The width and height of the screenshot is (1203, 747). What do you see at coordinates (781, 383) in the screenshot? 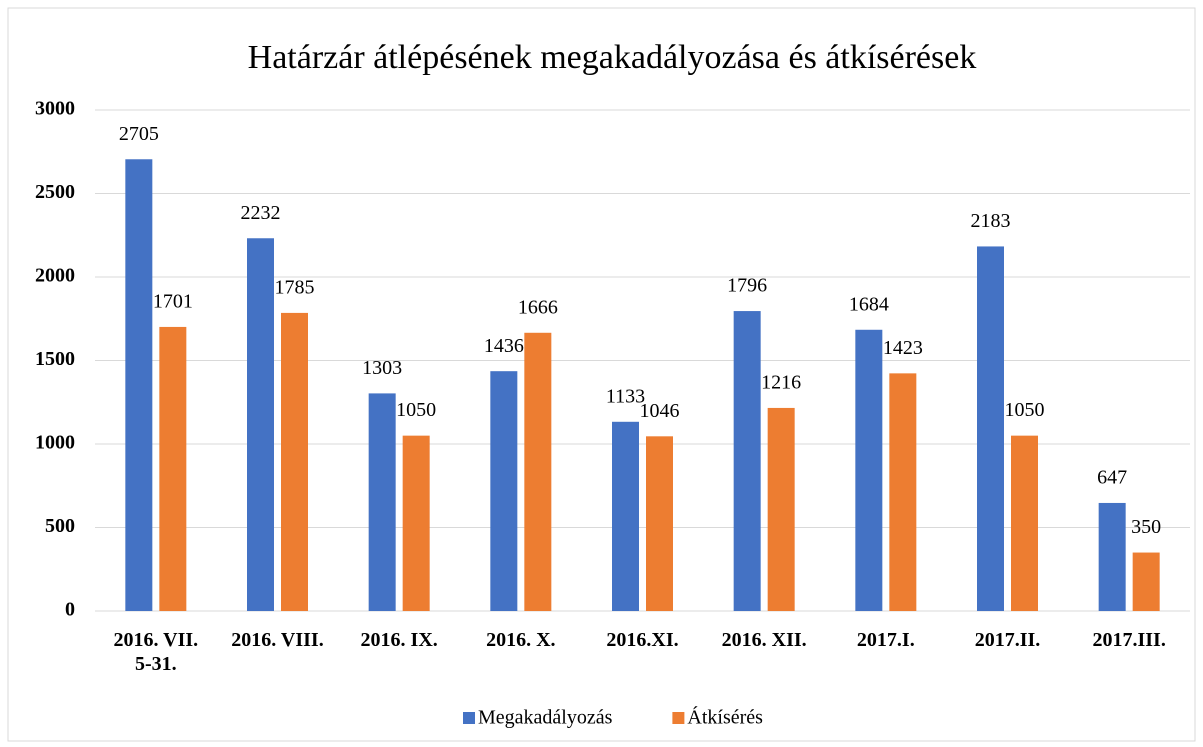
I see `data-label: 1216` at bounding box center [781, 383].